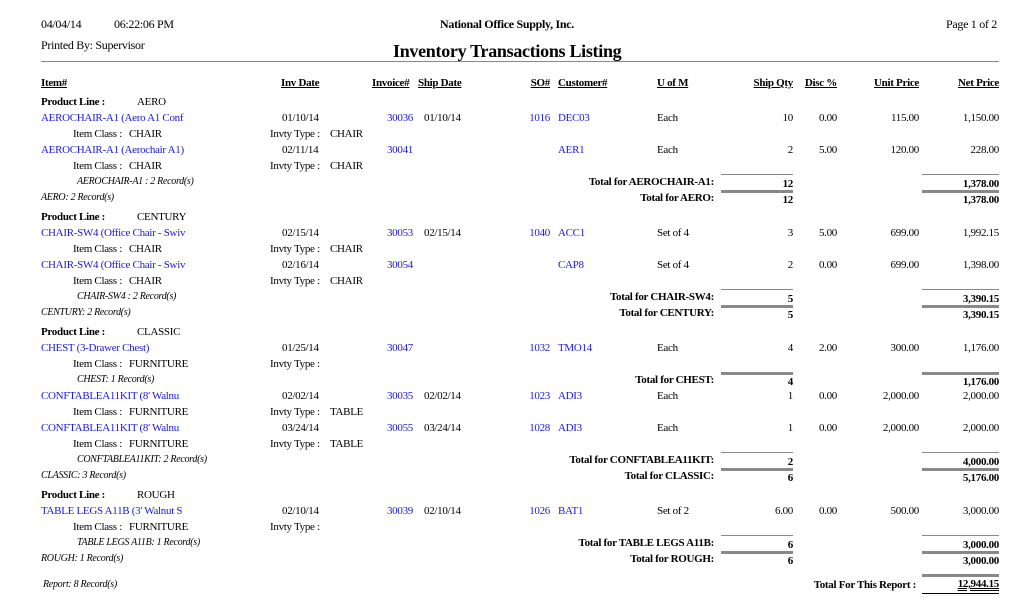 The height and width of the screenshot is (616, 1014). Describe the element at coordinates (399, 396) in the screenshot. I see `invoice-link: 30035` at that location.